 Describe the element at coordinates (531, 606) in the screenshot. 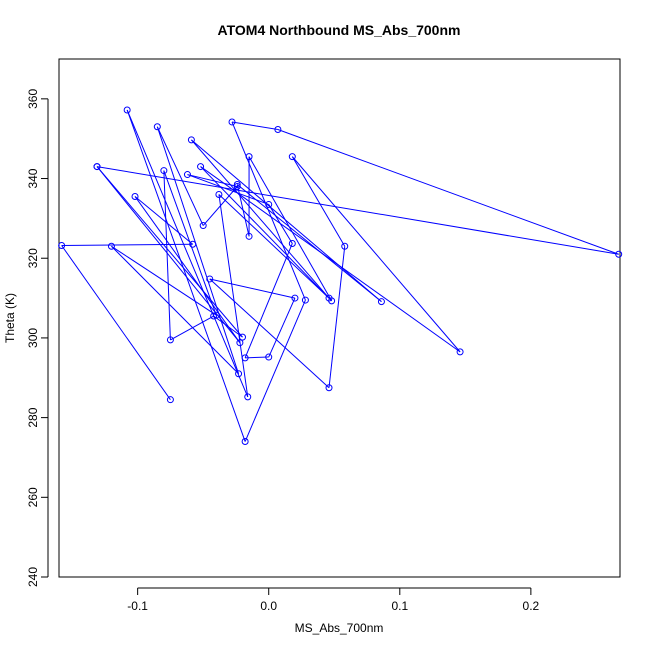

I see `x-tick-label: 0.2` at that location.